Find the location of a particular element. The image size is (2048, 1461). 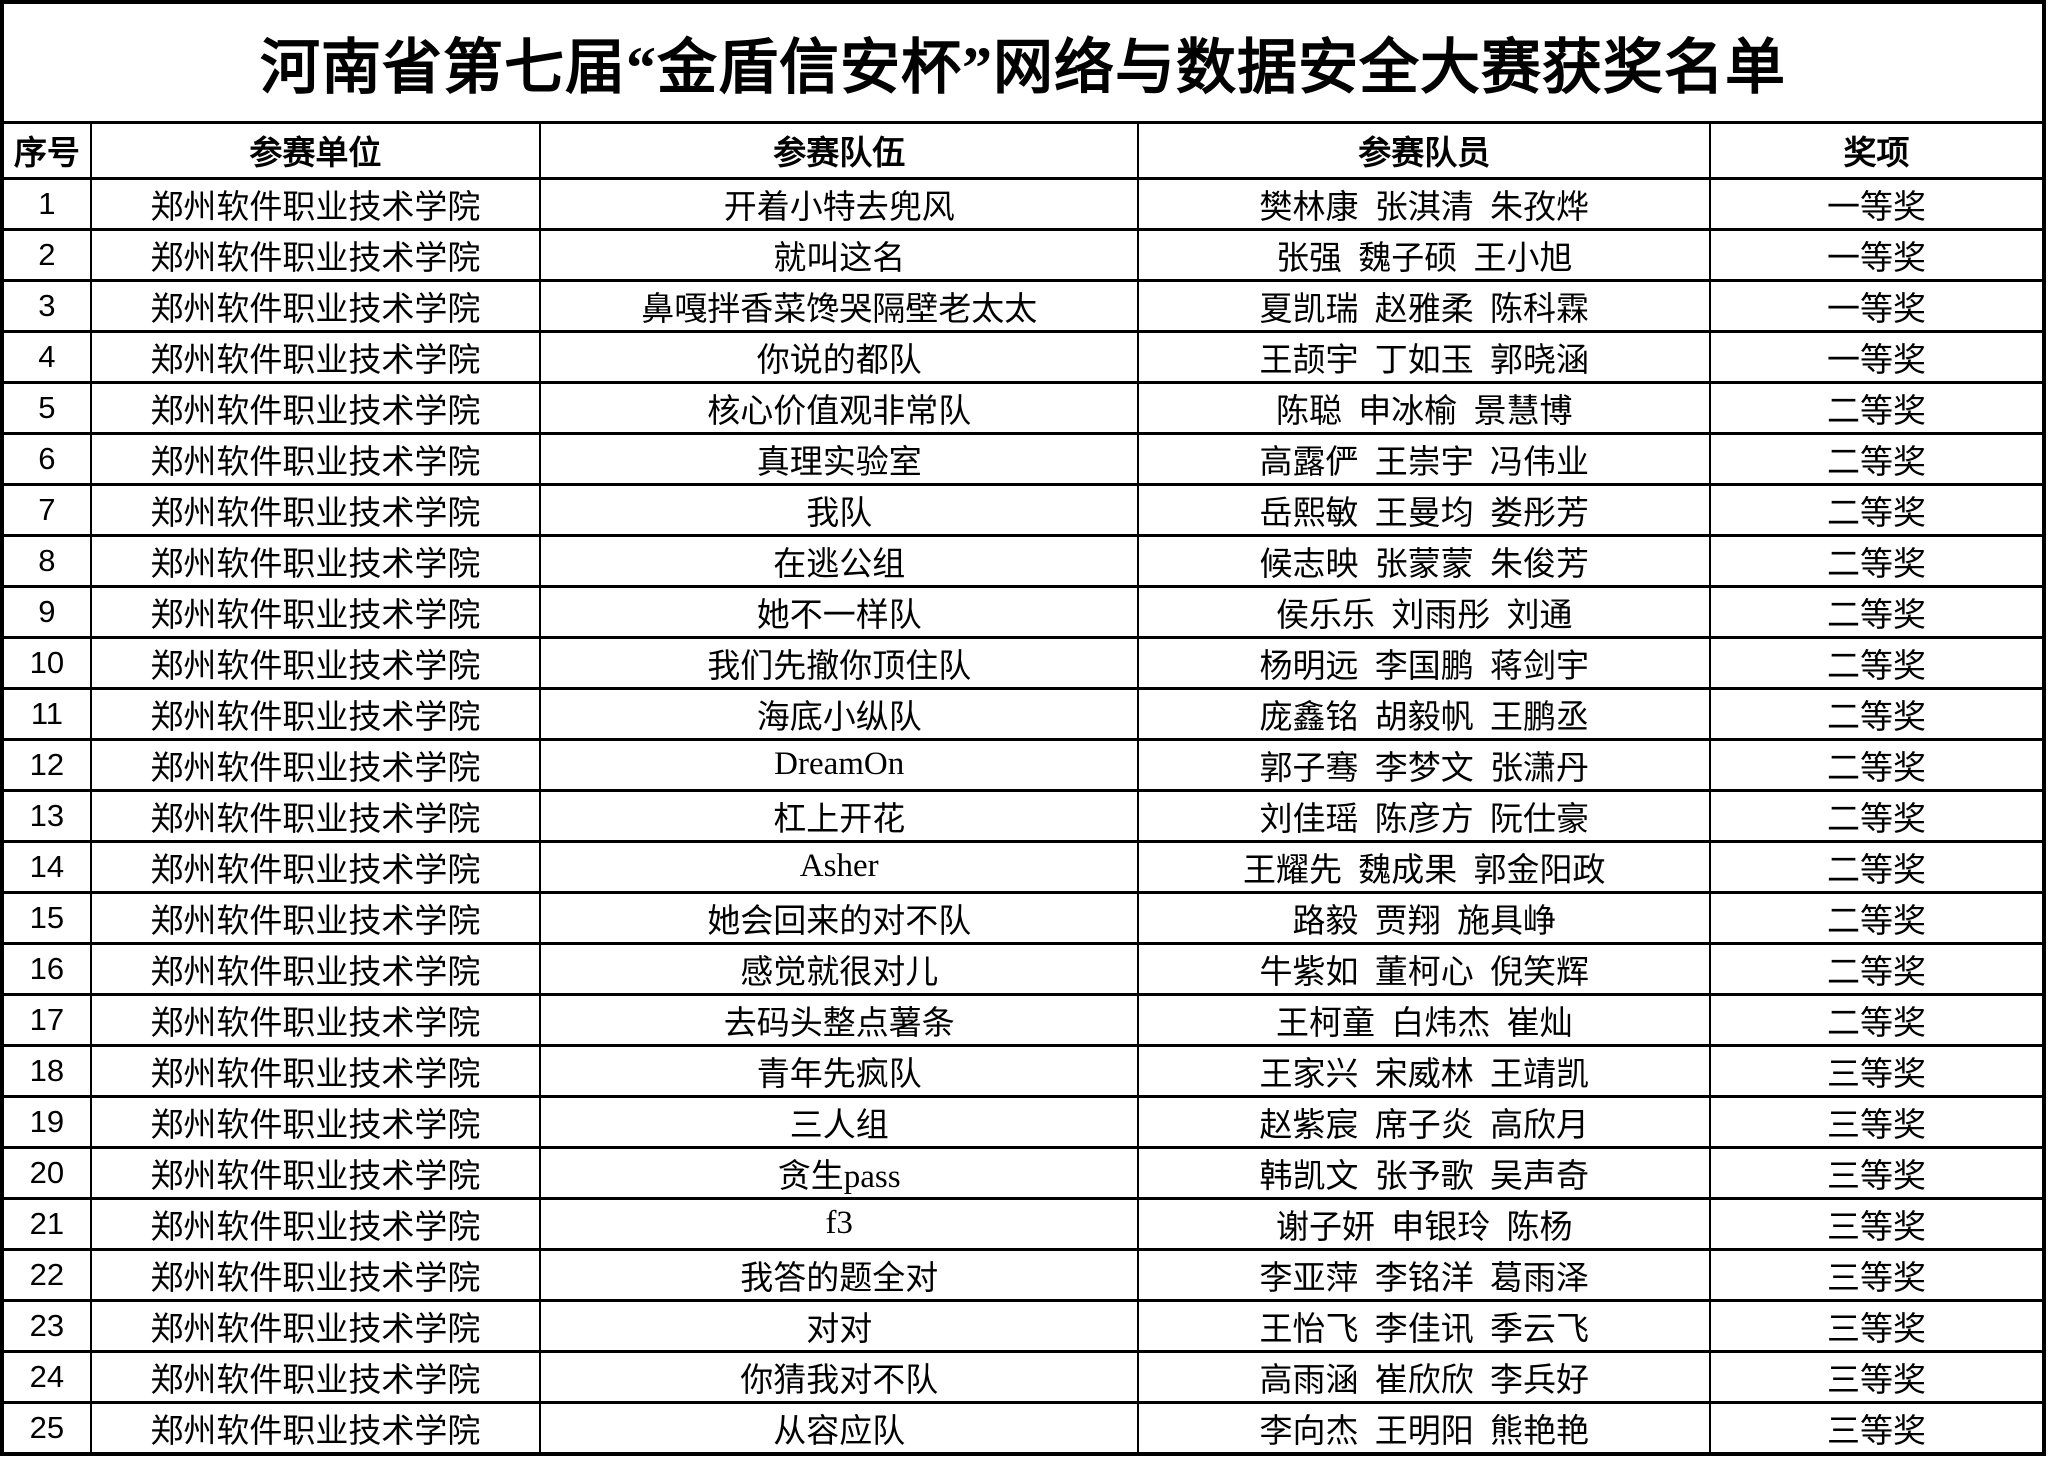

cell-team: 贪生pass is located at coordinates (839, 1172).